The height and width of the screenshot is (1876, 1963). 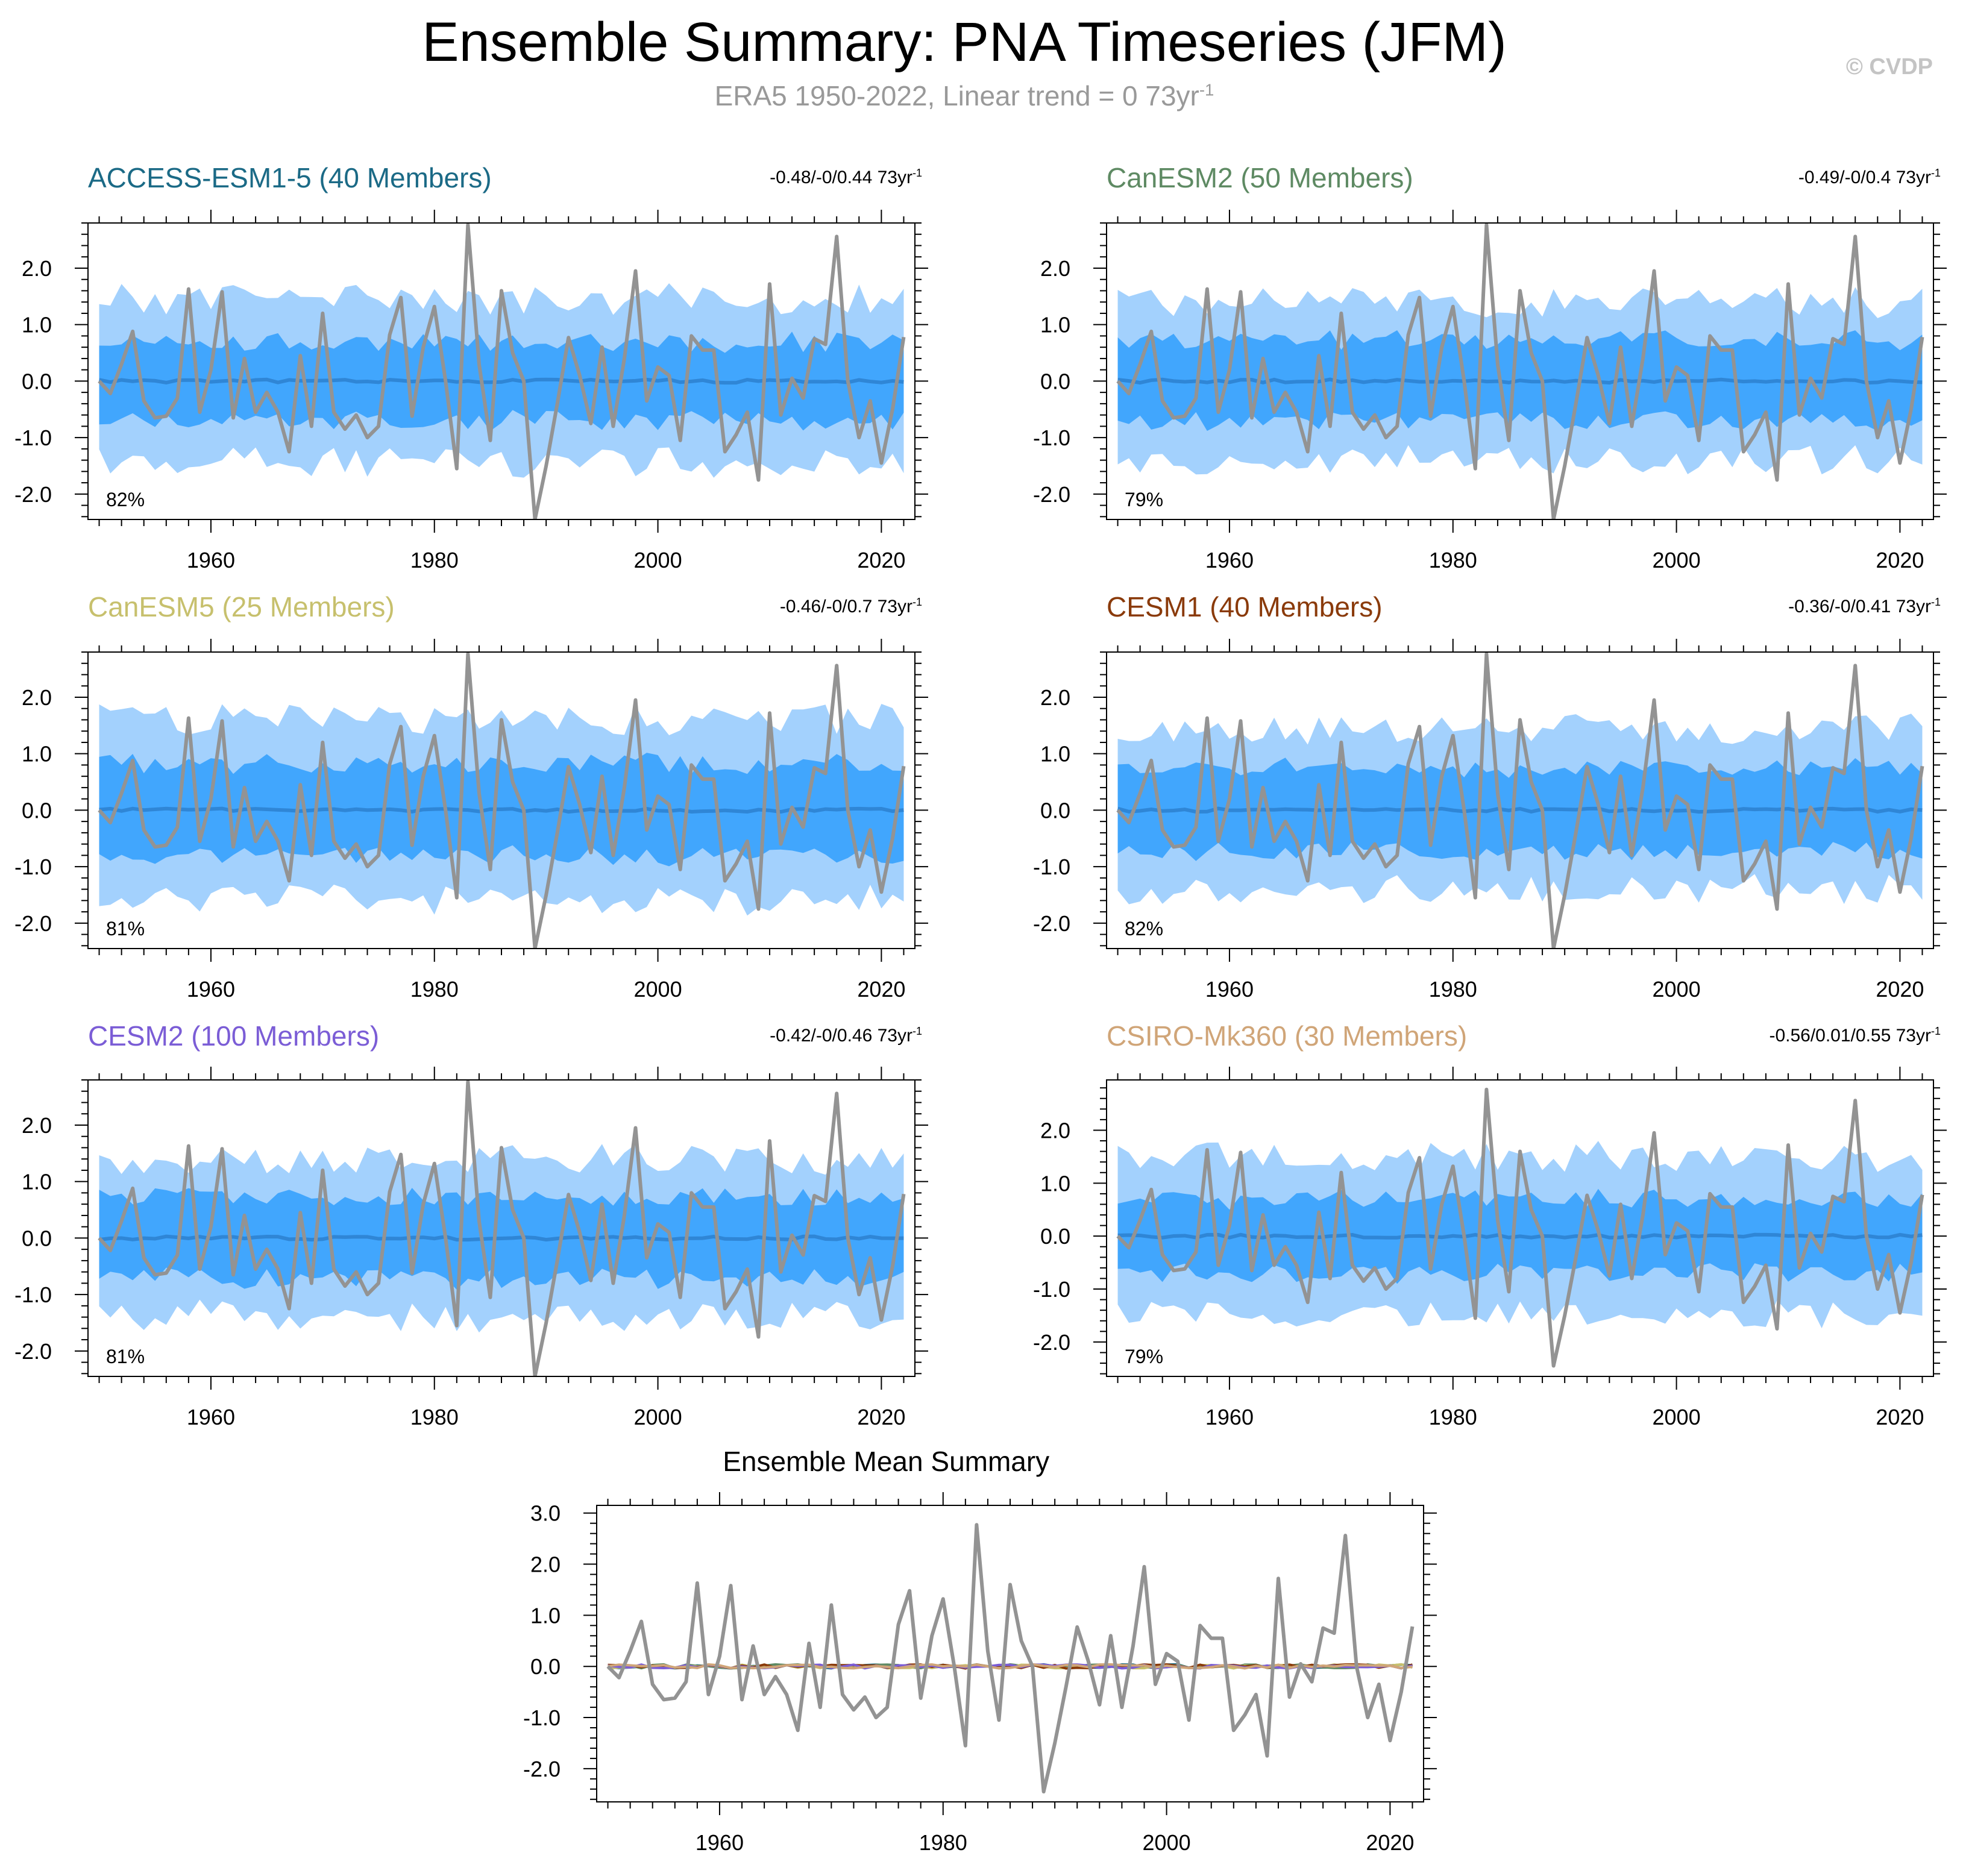 What do you see at coordinates (290, 177) in the screenshot?
I see `panel-title: ACCESS-ESM1-5 (40 Members)` at bounding box center [290, 177].